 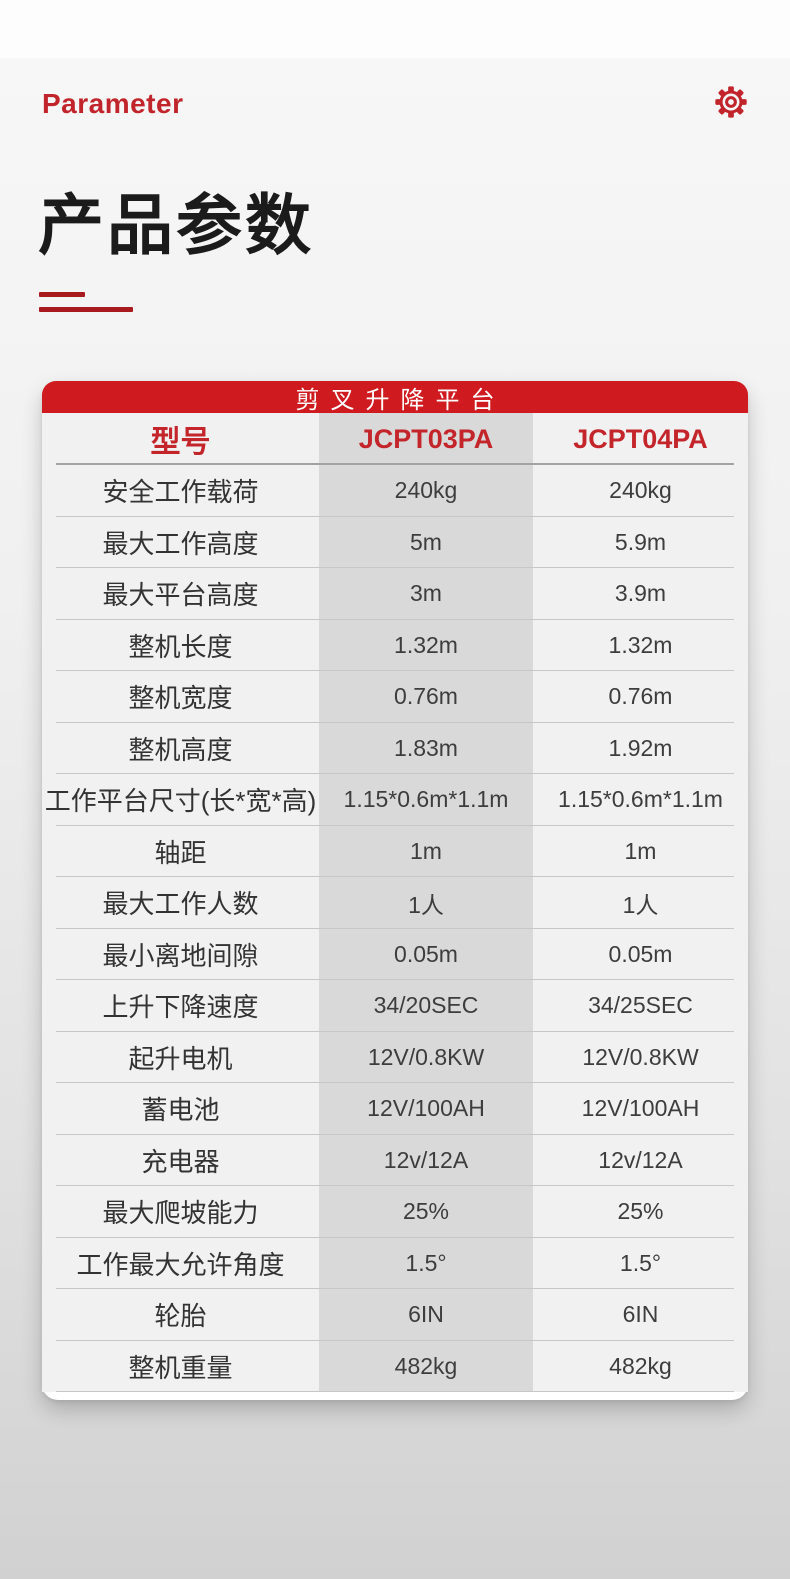 What do you see at coordinates (426, 1262) in the screenshot?
I see `row-value-jcpt03pa: 1.5°` at bounding box center [426, 1262].